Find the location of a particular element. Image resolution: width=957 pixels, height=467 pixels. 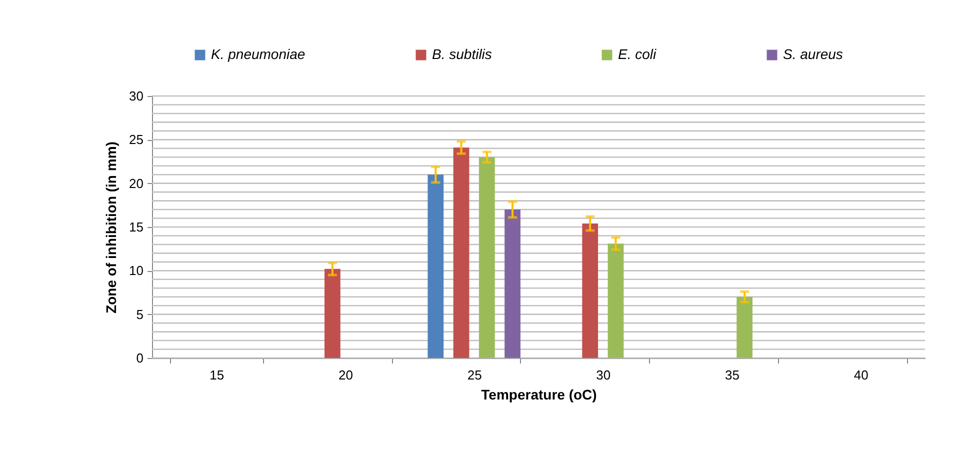

x-axis-title: Temperature (oC) is located at coordinates (539, 394).